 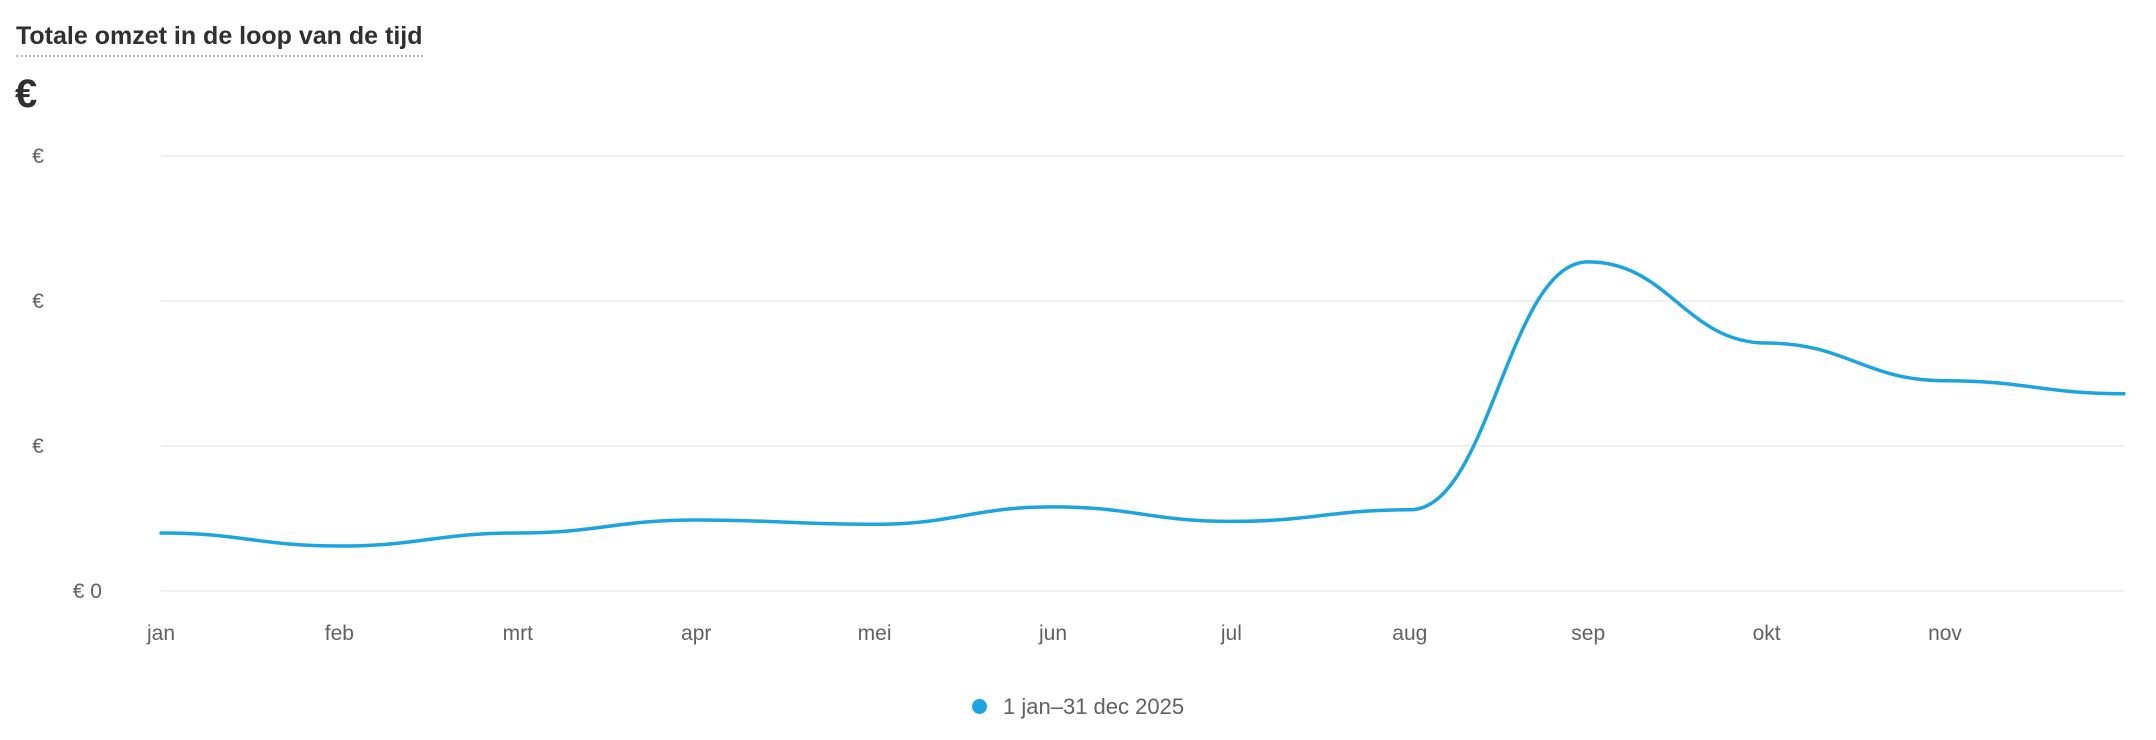 What do you see at coordinates (1409, 633) in the screenshot?
I see `x-tick-label: aug` at bounding box center [1409, 633].